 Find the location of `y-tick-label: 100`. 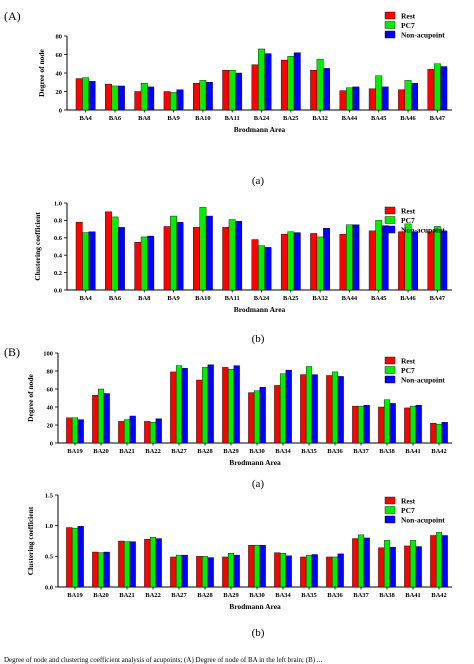

y-tick-label: 100 is located at coordinates (48, 353).